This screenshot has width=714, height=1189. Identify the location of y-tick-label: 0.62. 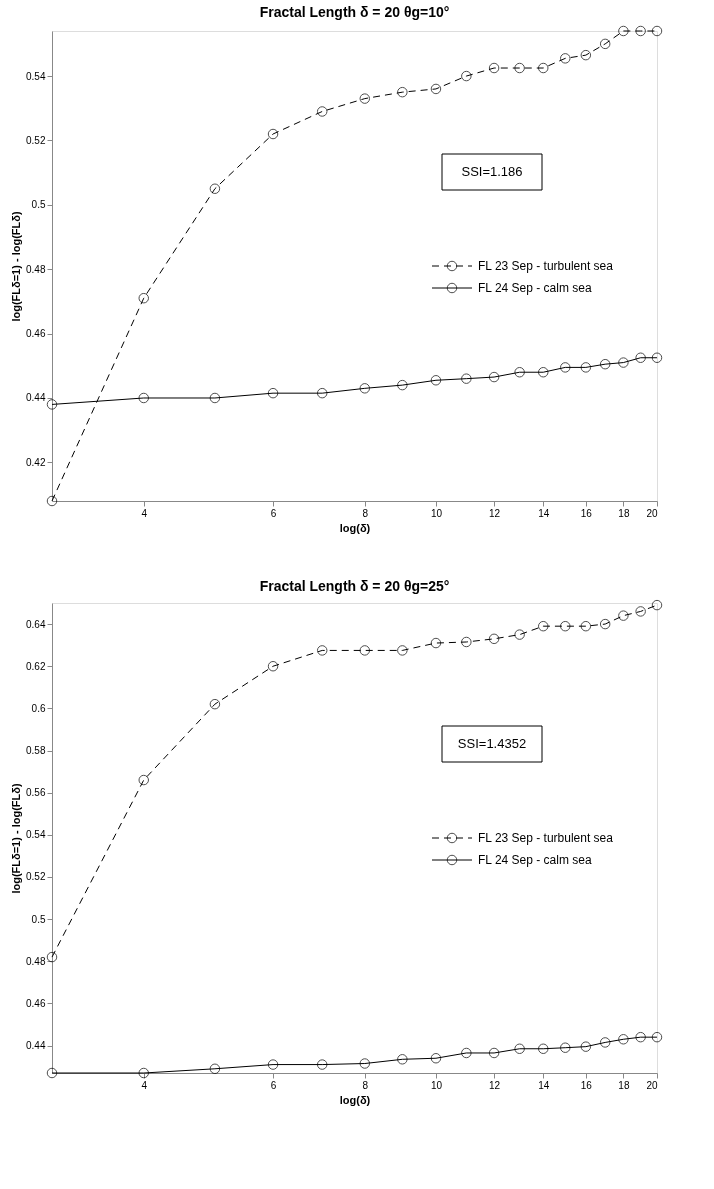
(36, 666).